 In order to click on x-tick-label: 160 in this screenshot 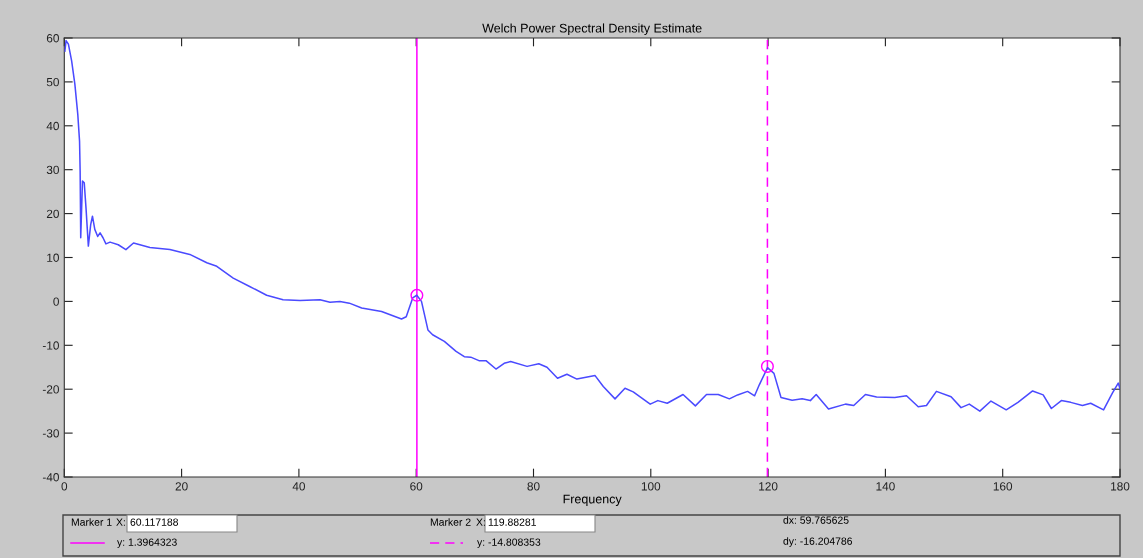, I will do `click(1003, 486)`.